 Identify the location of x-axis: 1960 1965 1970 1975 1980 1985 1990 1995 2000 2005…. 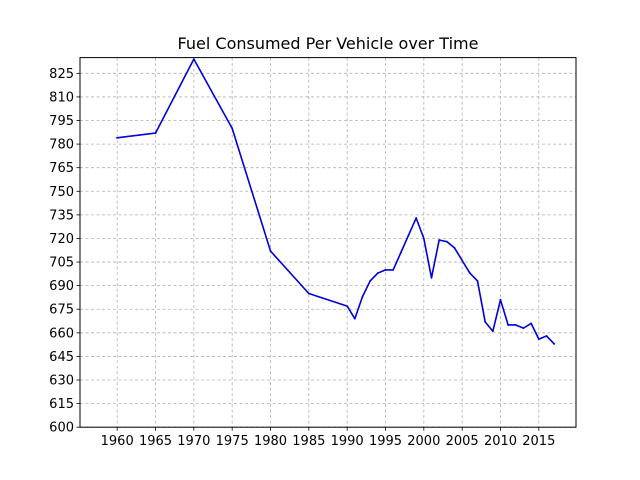
(328, 438).